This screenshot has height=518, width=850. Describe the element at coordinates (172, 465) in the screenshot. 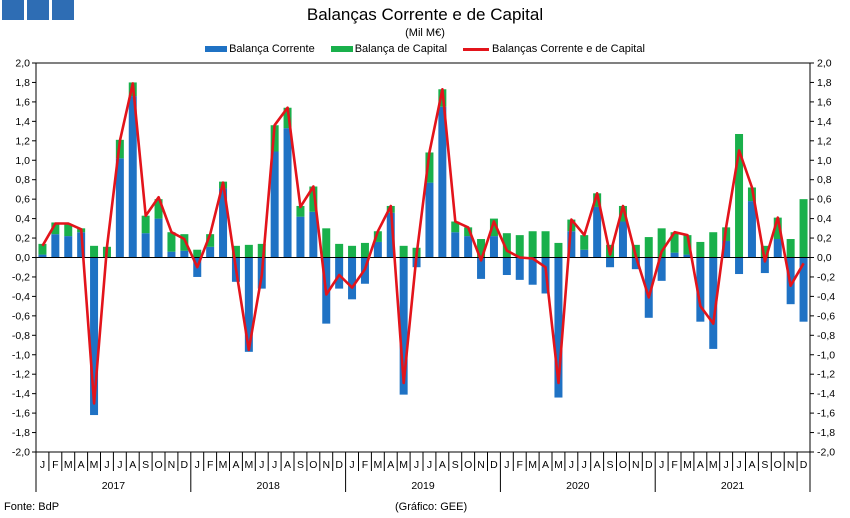

I see `x-month-label: N` at that location.